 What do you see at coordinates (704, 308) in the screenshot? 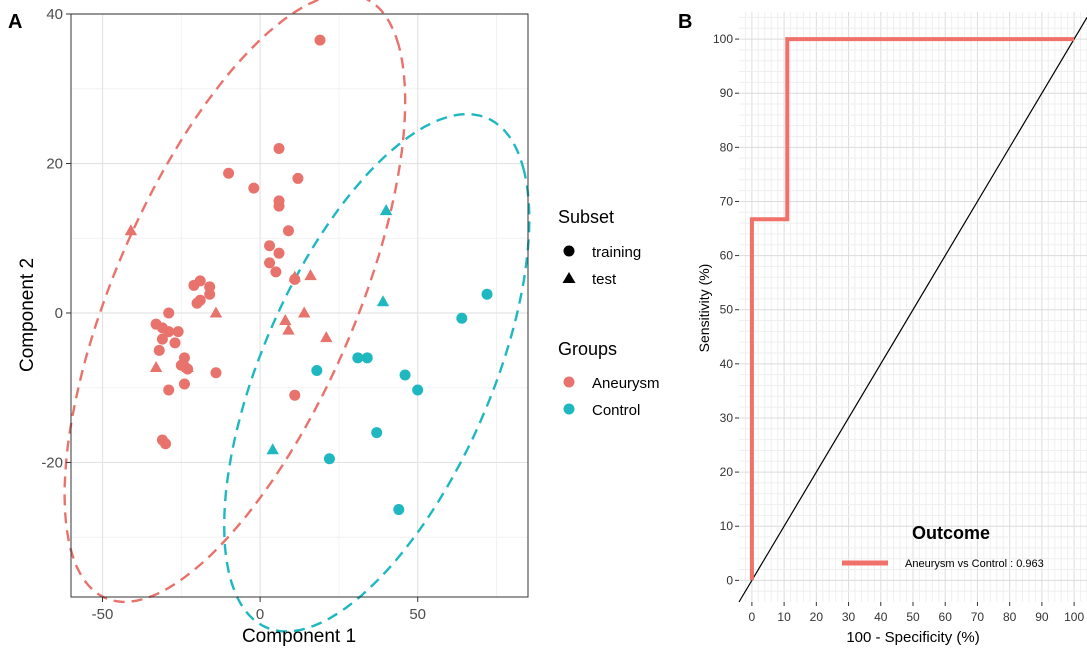
I see `panel-b-y-axis-label: Sensitivity (%)` at bounding box center [704, 308].